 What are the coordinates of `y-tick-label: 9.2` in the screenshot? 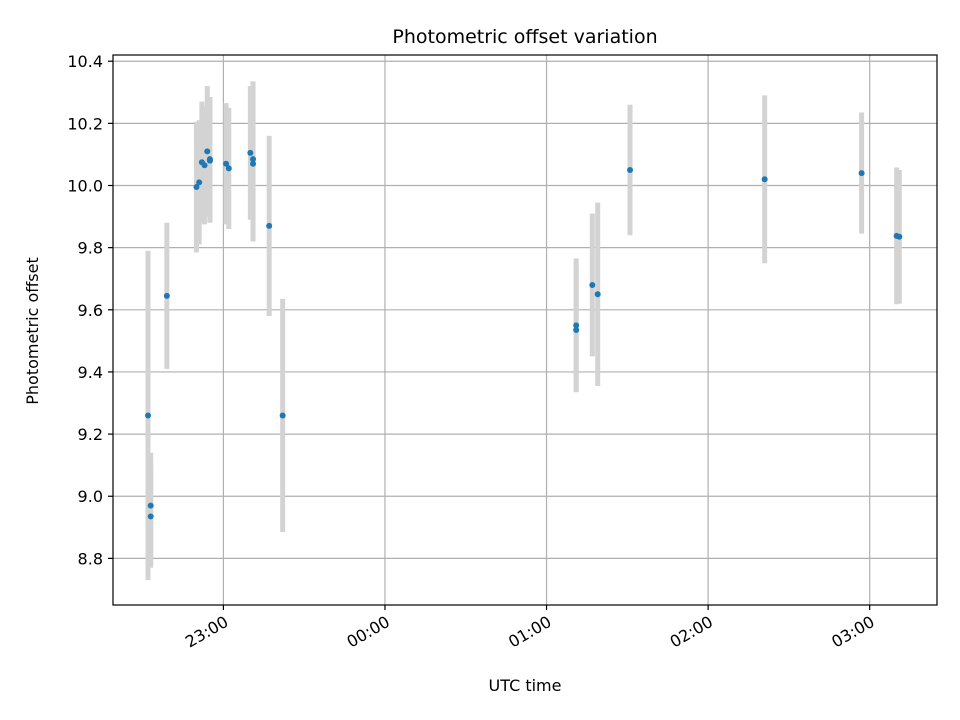 It's located at (90, 434).